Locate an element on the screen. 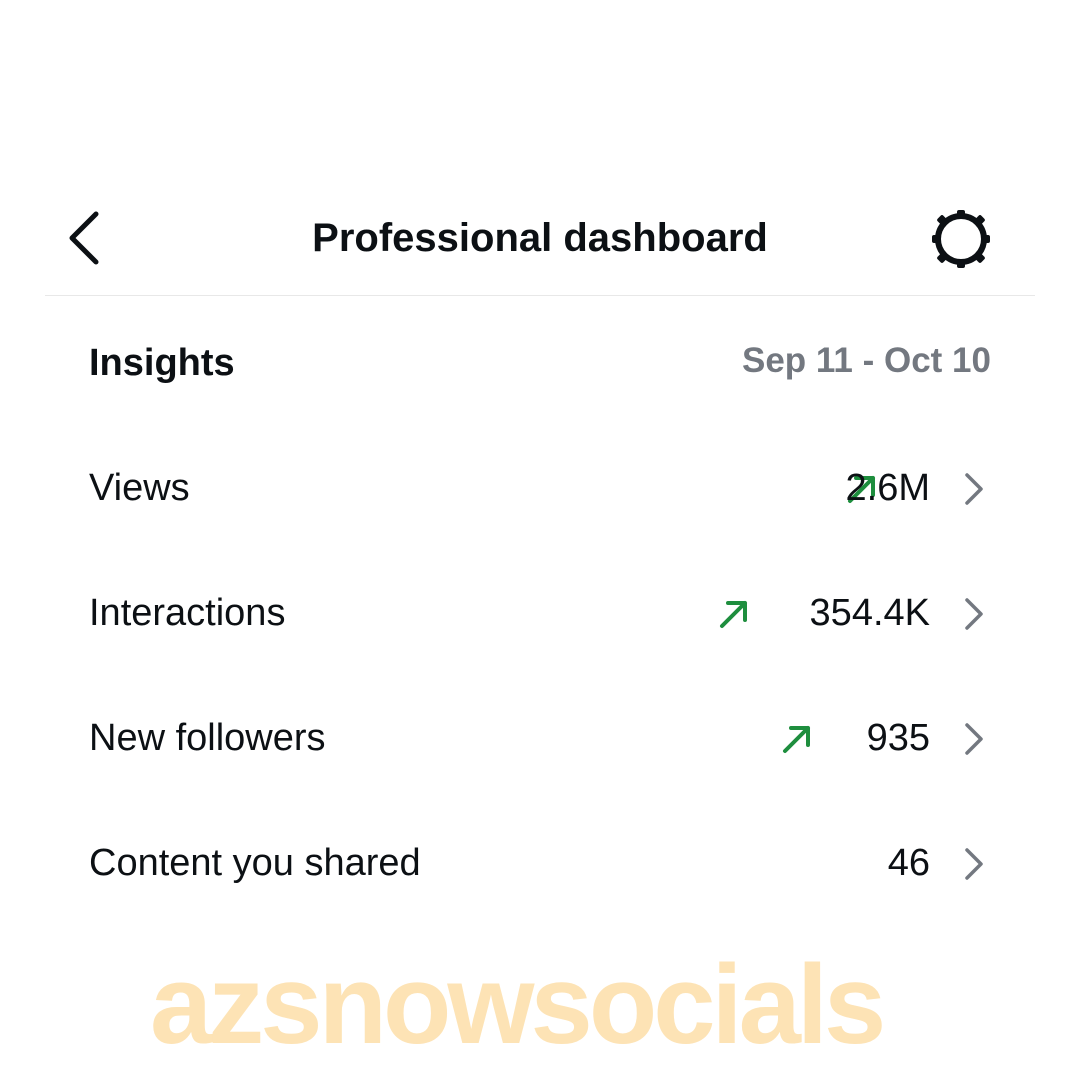 This screenshot has width=1080, height=1080. insight-row-interactions: Interactions 354.4K is located at coordinates (540, 613).